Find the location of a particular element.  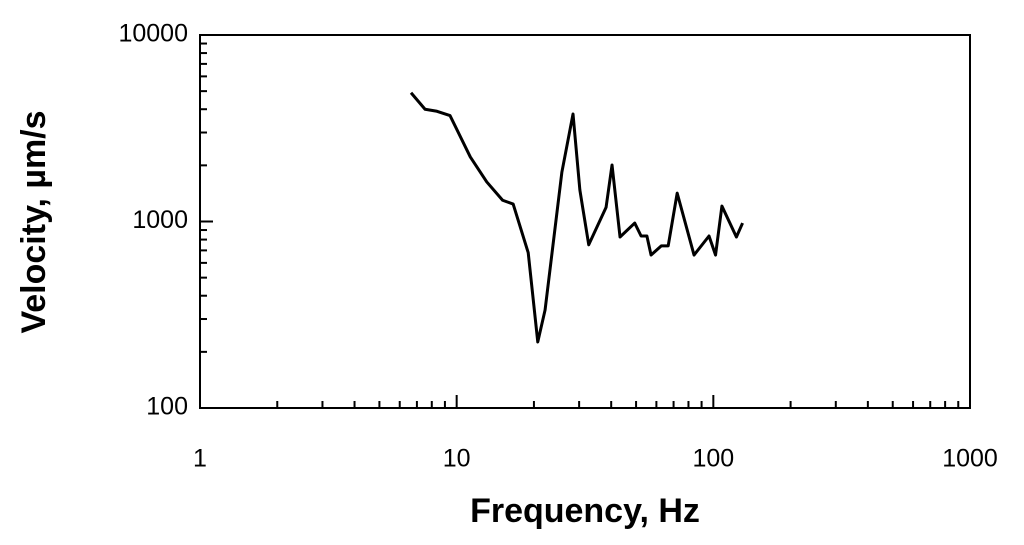

x-axis-title: Frequency, Hz is located at coordinates (585, 511).